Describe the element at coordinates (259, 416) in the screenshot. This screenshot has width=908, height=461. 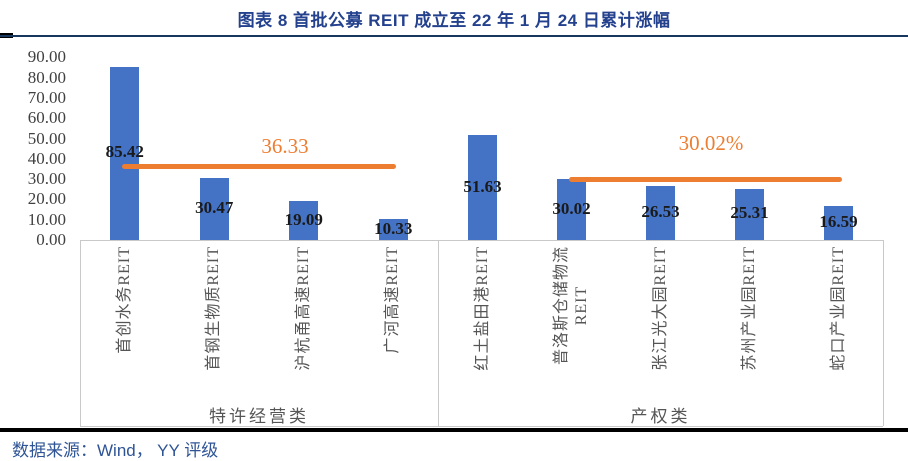
I see `group-label: 特许经营类` at that location.